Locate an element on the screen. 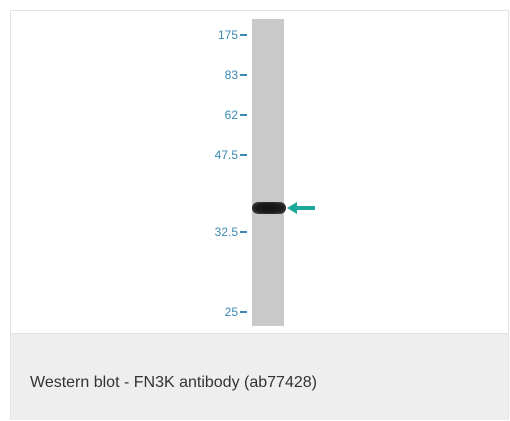 The height and width of the screenshot is (421, 510). blot-lane is located at coordinates (268, 172).